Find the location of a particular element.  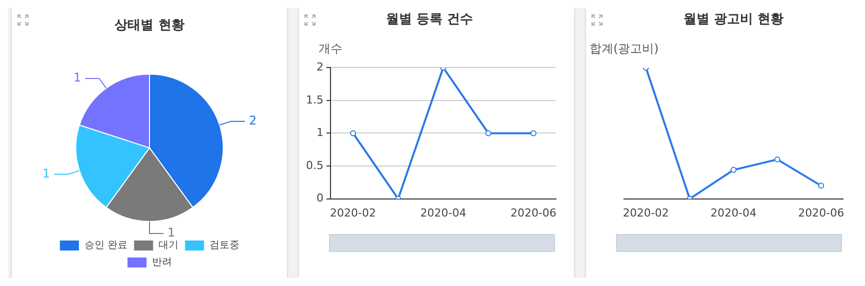

y-axis-title: 개수 is located at coordinates (330, 49).